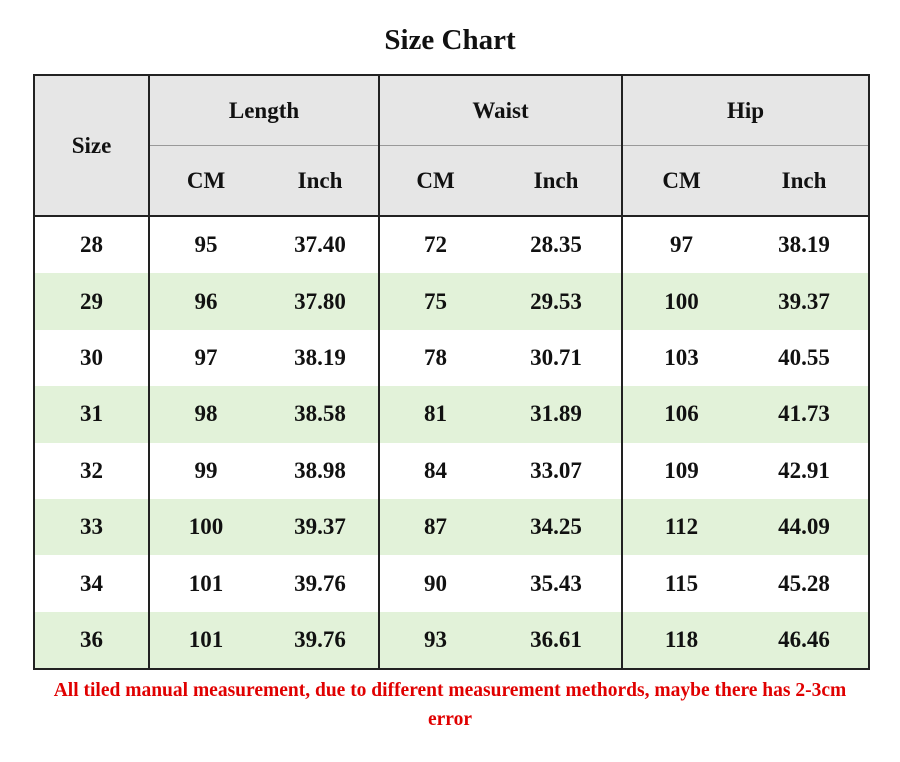  What do you see at coordinates (91, 414) in the screenshot?
I see `table-cell: 31` at bounding box center [91, 414].